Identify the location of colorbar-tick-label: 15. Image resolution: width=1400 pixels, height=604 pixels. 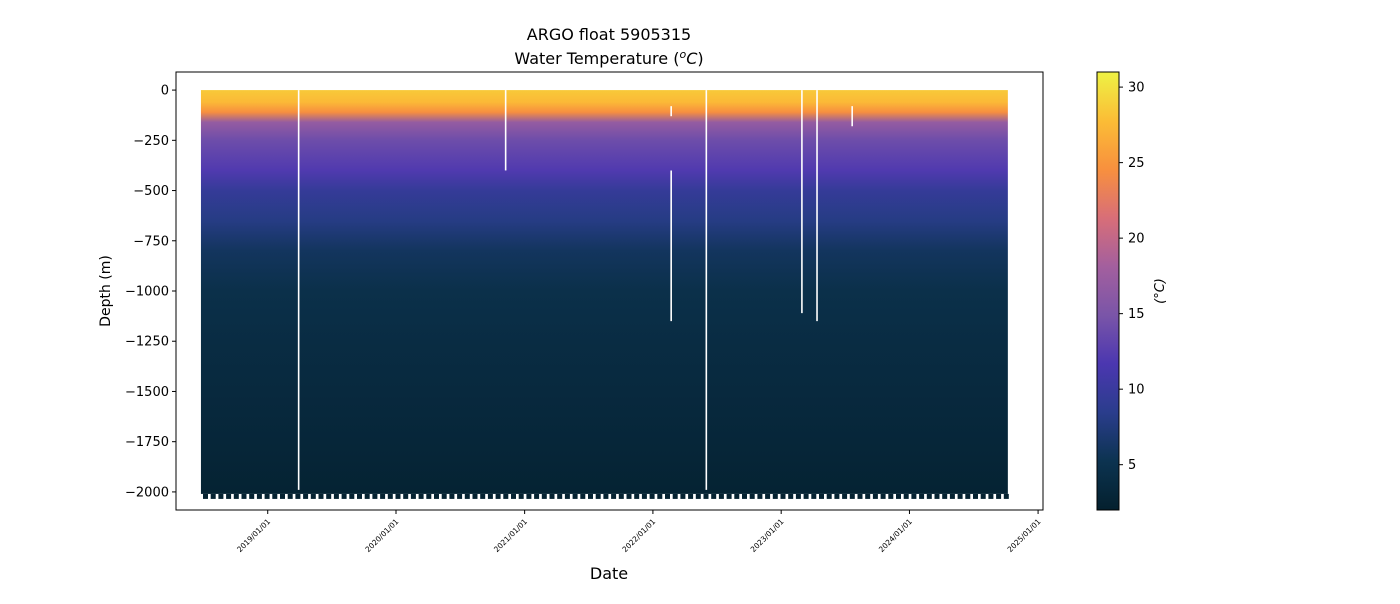
(1136, 314).